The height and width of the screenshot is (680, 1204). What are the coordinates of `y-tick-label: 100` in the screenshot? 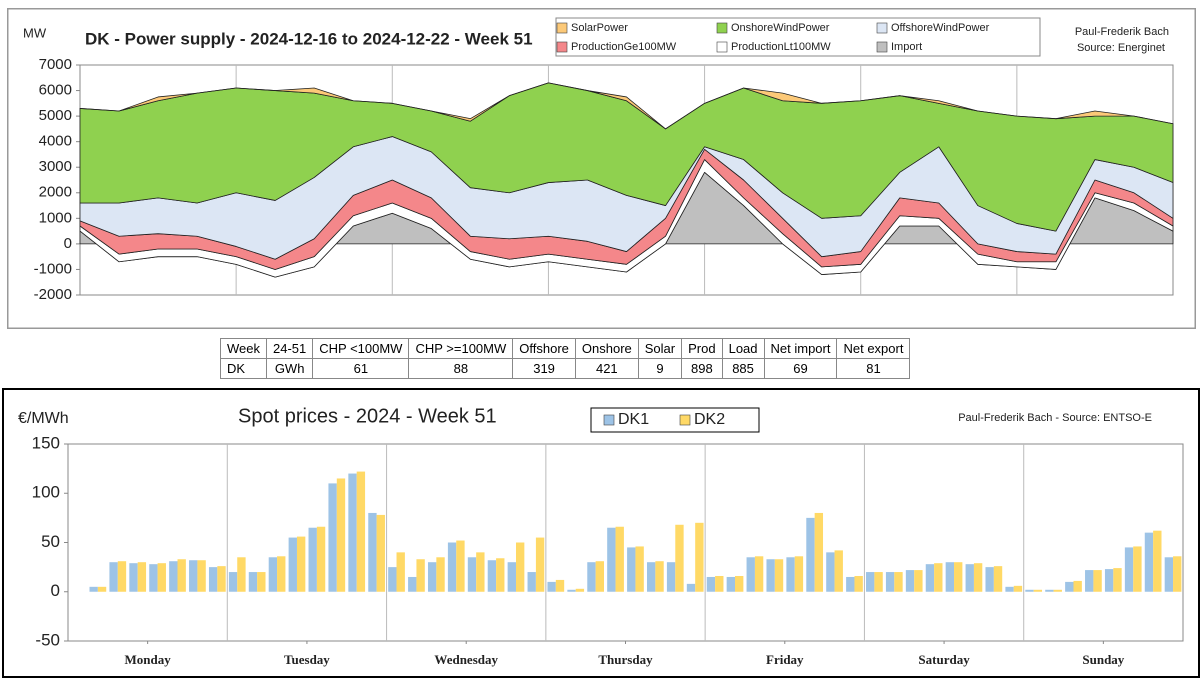 It's located at (46, 492).